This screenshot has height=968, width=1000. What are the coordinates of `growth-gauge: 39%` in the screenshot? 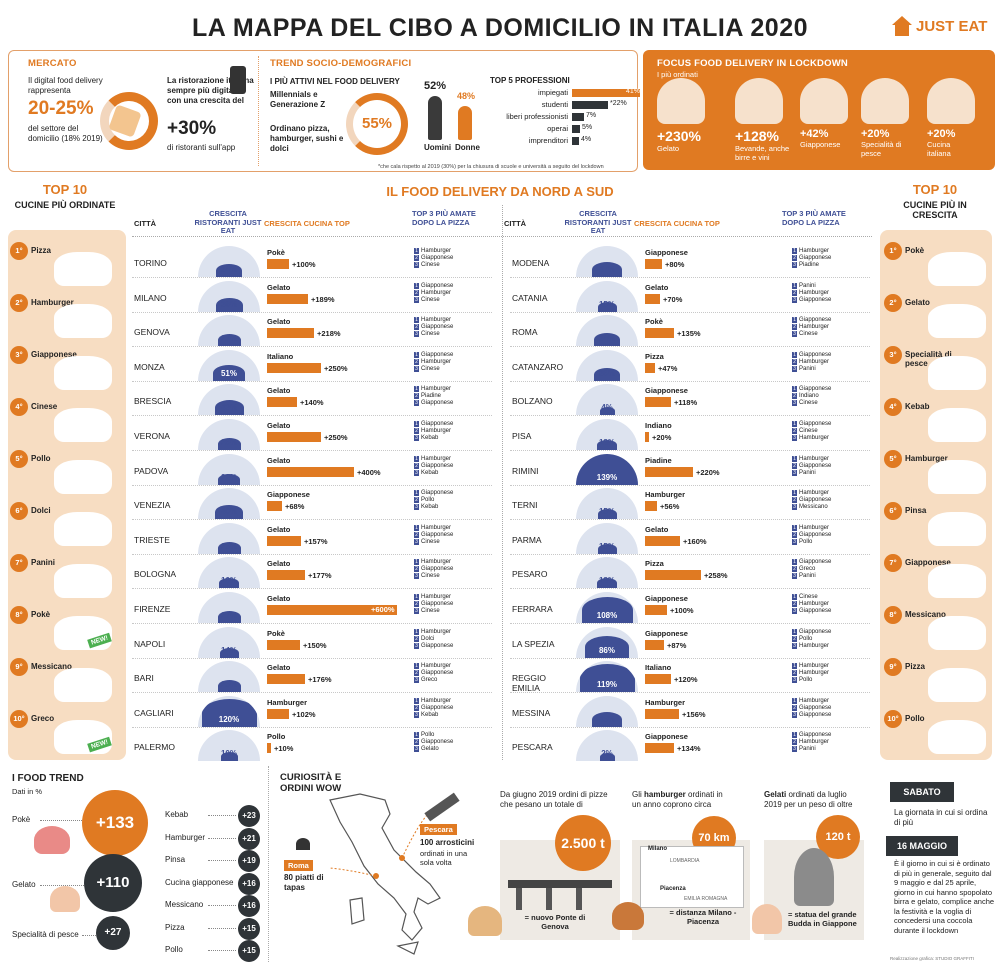 It's located at (229, 296).